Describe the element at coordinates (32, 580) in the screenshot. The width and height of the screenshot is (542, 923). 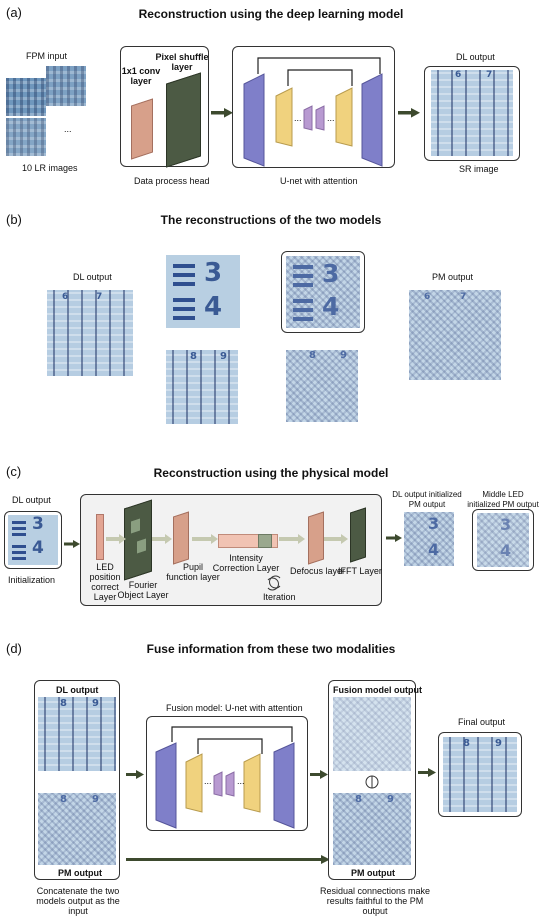
I see `initialization-label: Initialization` at that location.